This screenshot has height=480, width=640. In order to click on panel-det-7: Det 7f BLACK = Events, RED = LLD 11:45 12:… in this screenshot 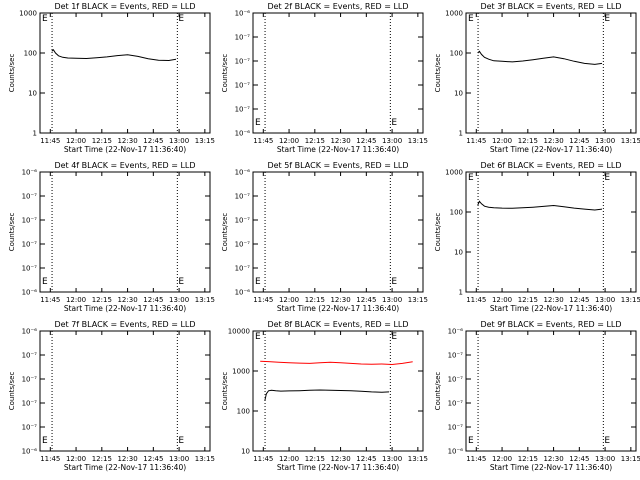, I will do `click(111, 396)`.